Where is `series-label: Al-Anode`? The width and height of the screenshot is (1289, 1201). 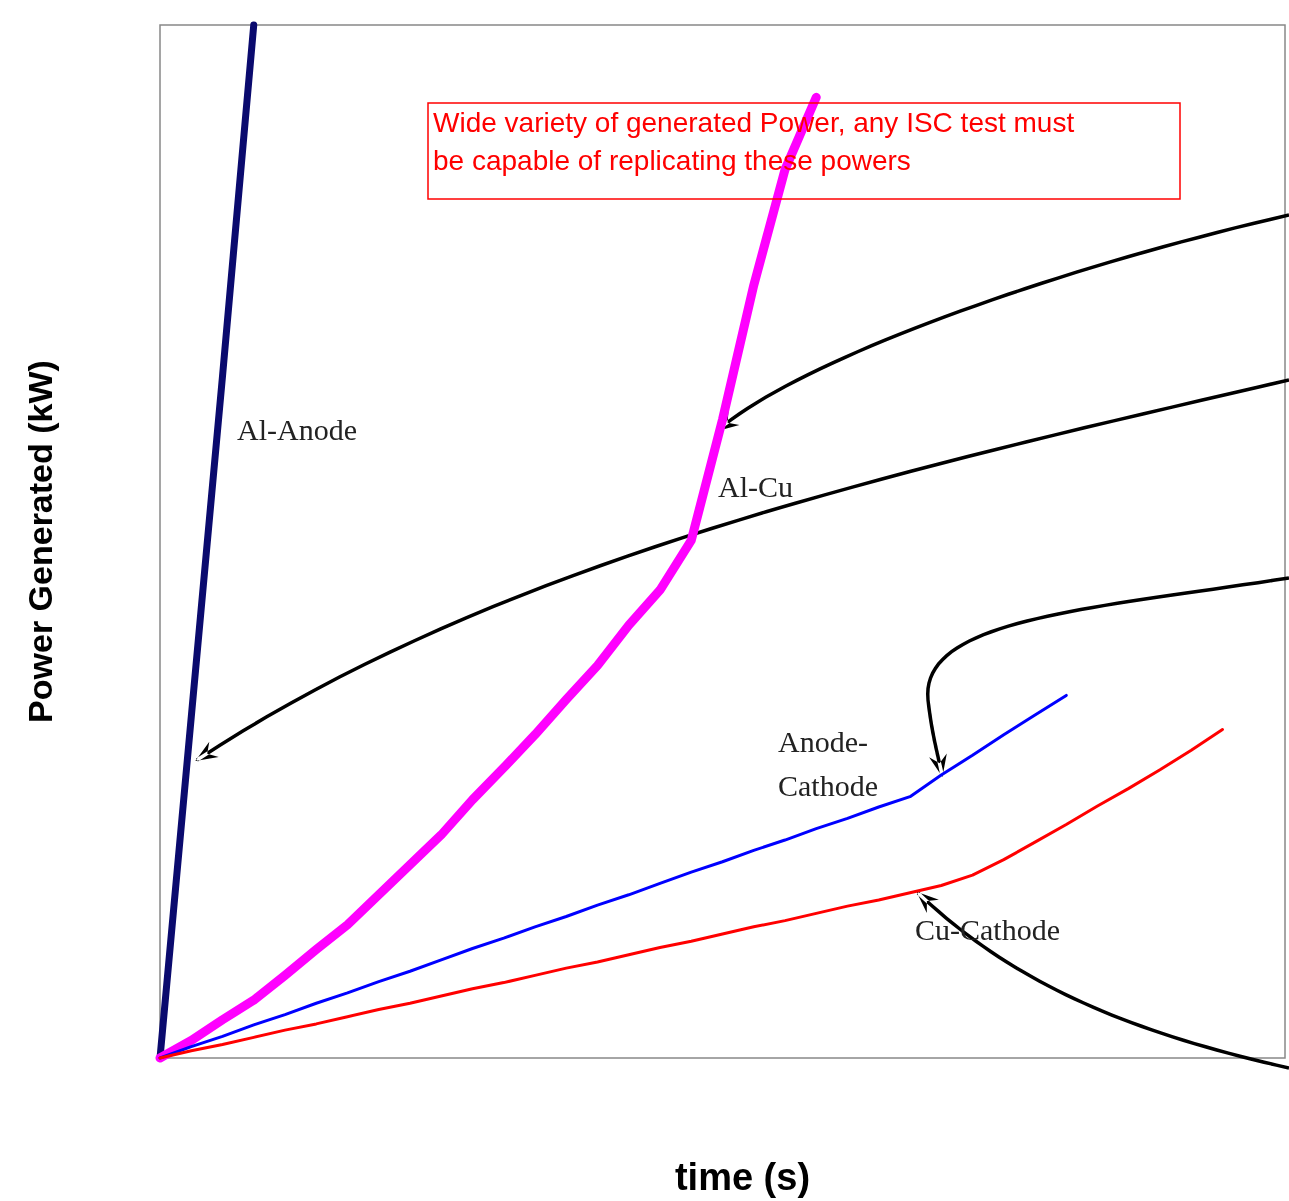 series-label: Al-Anode is located at coordinates (297, 429).